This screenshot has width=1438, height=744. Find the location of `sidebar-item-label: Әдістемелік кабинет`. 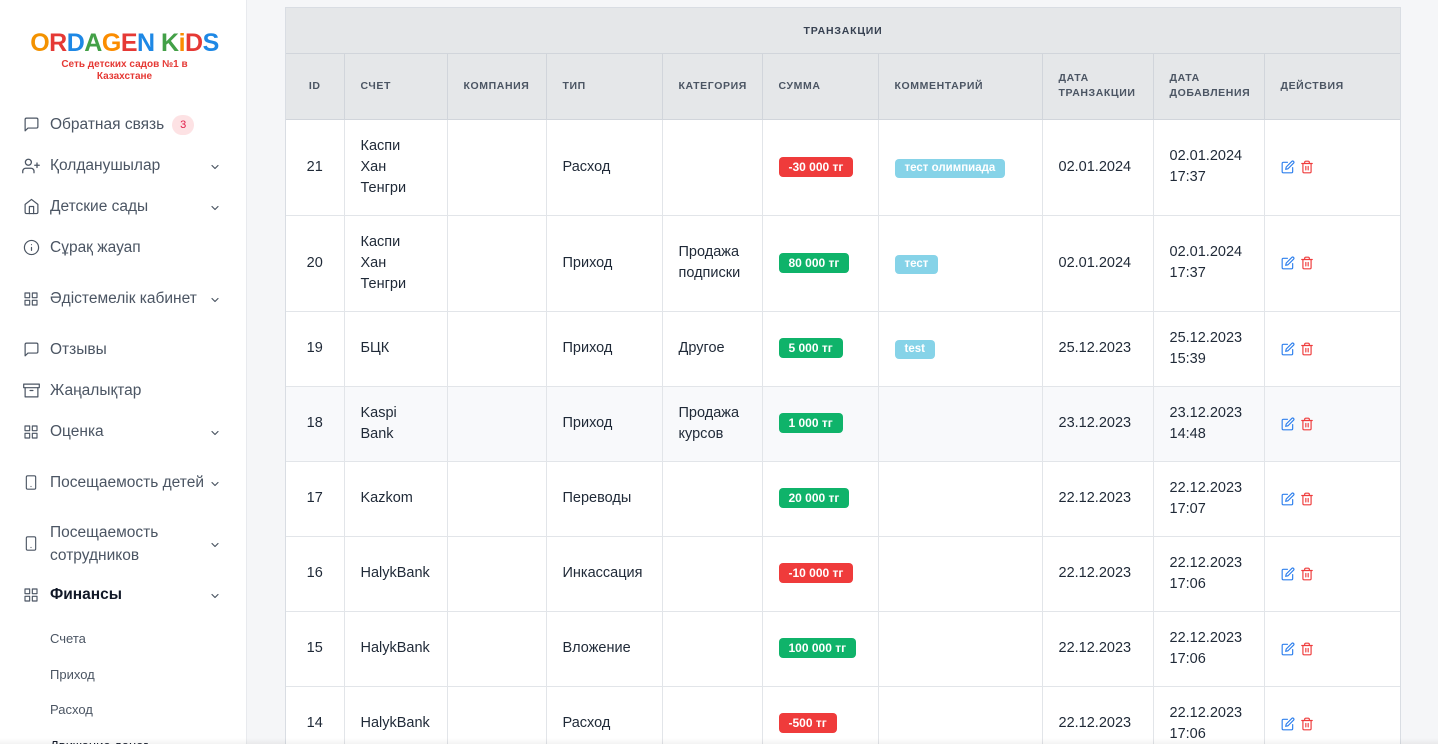

sidebar-item-label: Әдістемелік кабинет is located at coordinates (123, 298).